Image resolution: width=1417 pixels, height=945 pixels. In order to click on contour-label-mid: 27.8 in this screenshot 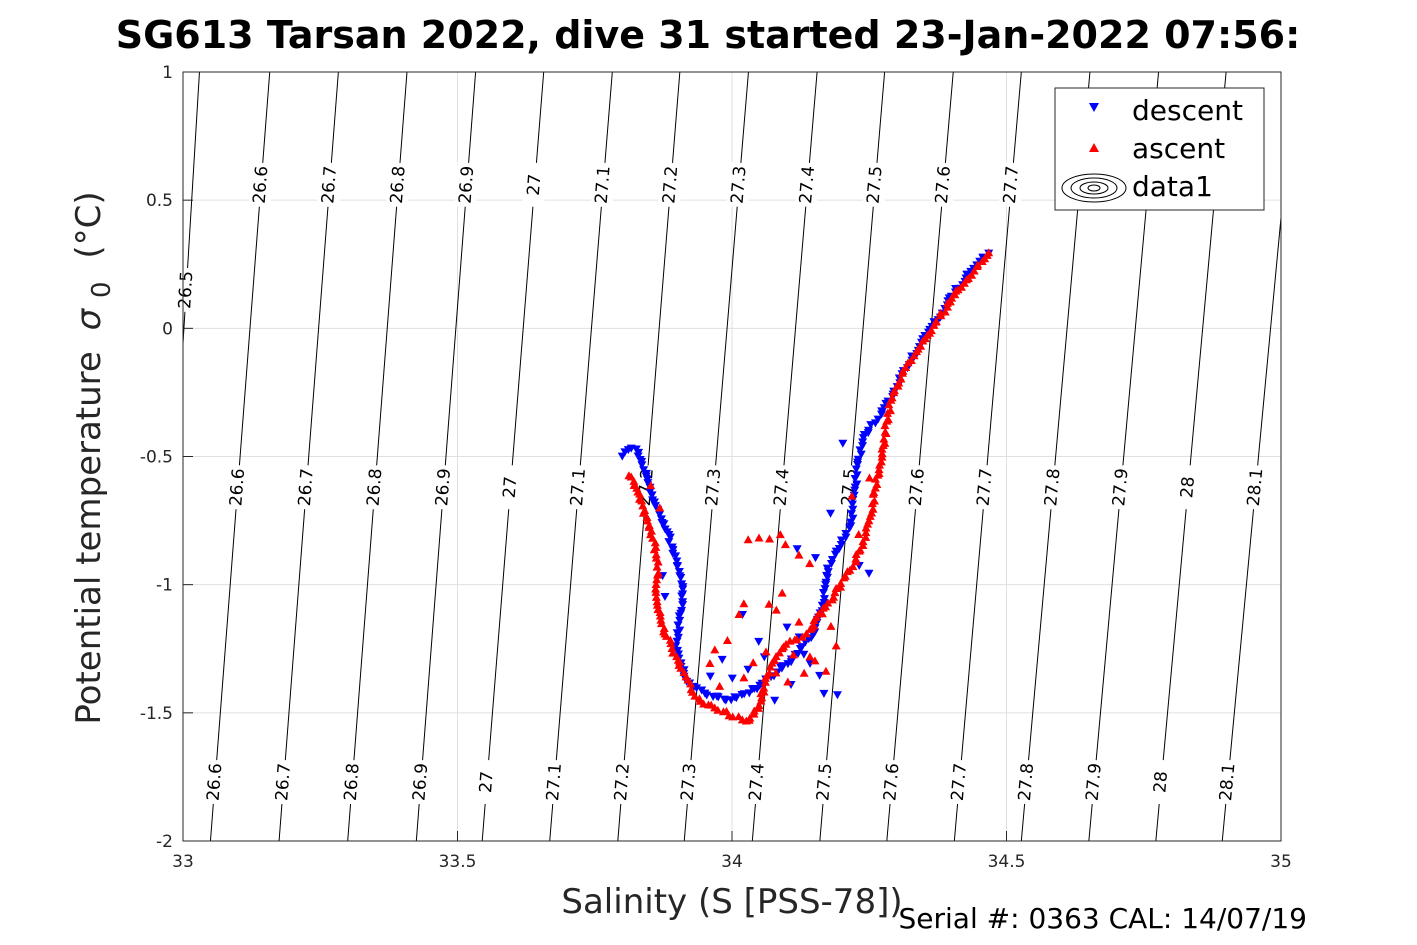, I will do `click(1052, 487)`.